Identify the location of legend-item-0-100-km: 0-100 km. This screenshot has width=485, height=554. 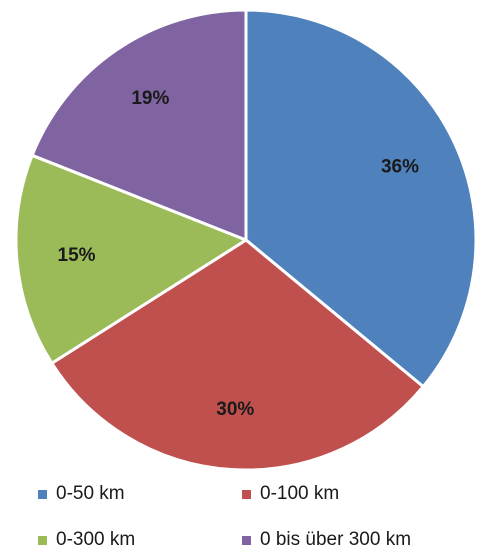
(290, 494).